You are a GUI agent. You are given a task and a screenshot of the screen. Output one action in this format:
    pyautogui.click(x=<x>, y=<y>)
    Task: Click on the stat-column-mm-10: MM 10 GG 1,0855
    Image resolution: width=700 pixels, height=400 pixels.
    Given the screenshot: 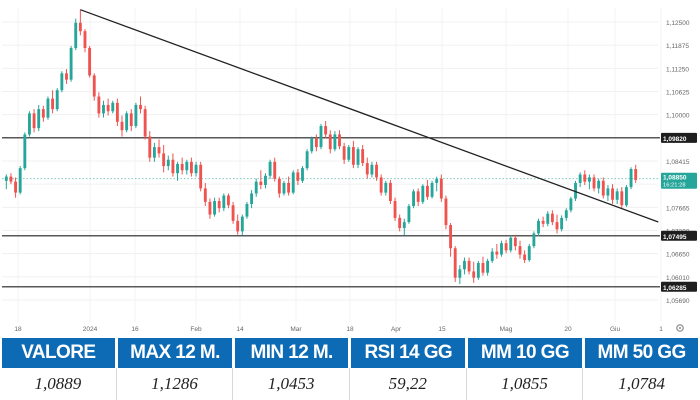 What is the action you would take?
    pyautogui.click(x=525, y=369)
    